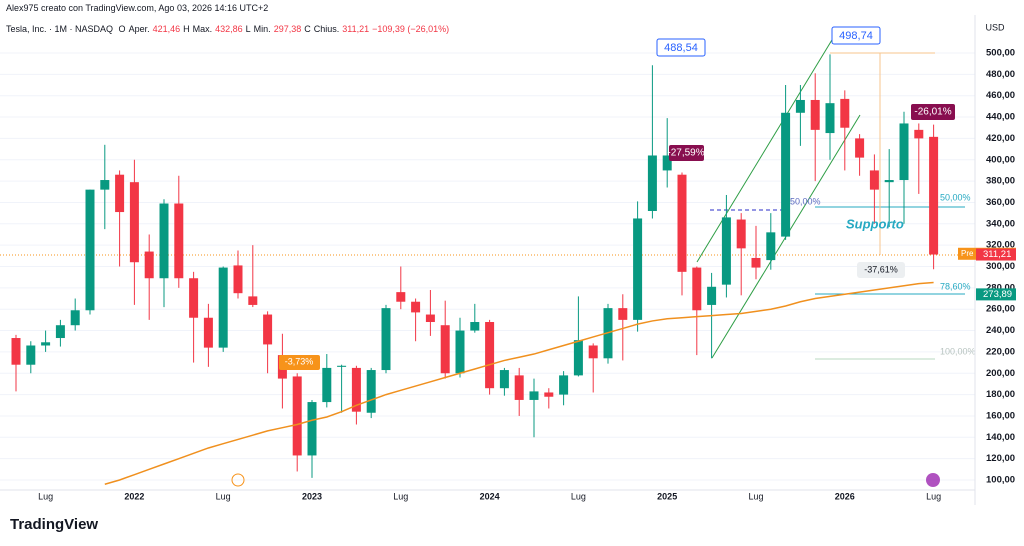 This screenshot has height=546, width=1024. I want to click on dividend-icon, so click(238, 480).